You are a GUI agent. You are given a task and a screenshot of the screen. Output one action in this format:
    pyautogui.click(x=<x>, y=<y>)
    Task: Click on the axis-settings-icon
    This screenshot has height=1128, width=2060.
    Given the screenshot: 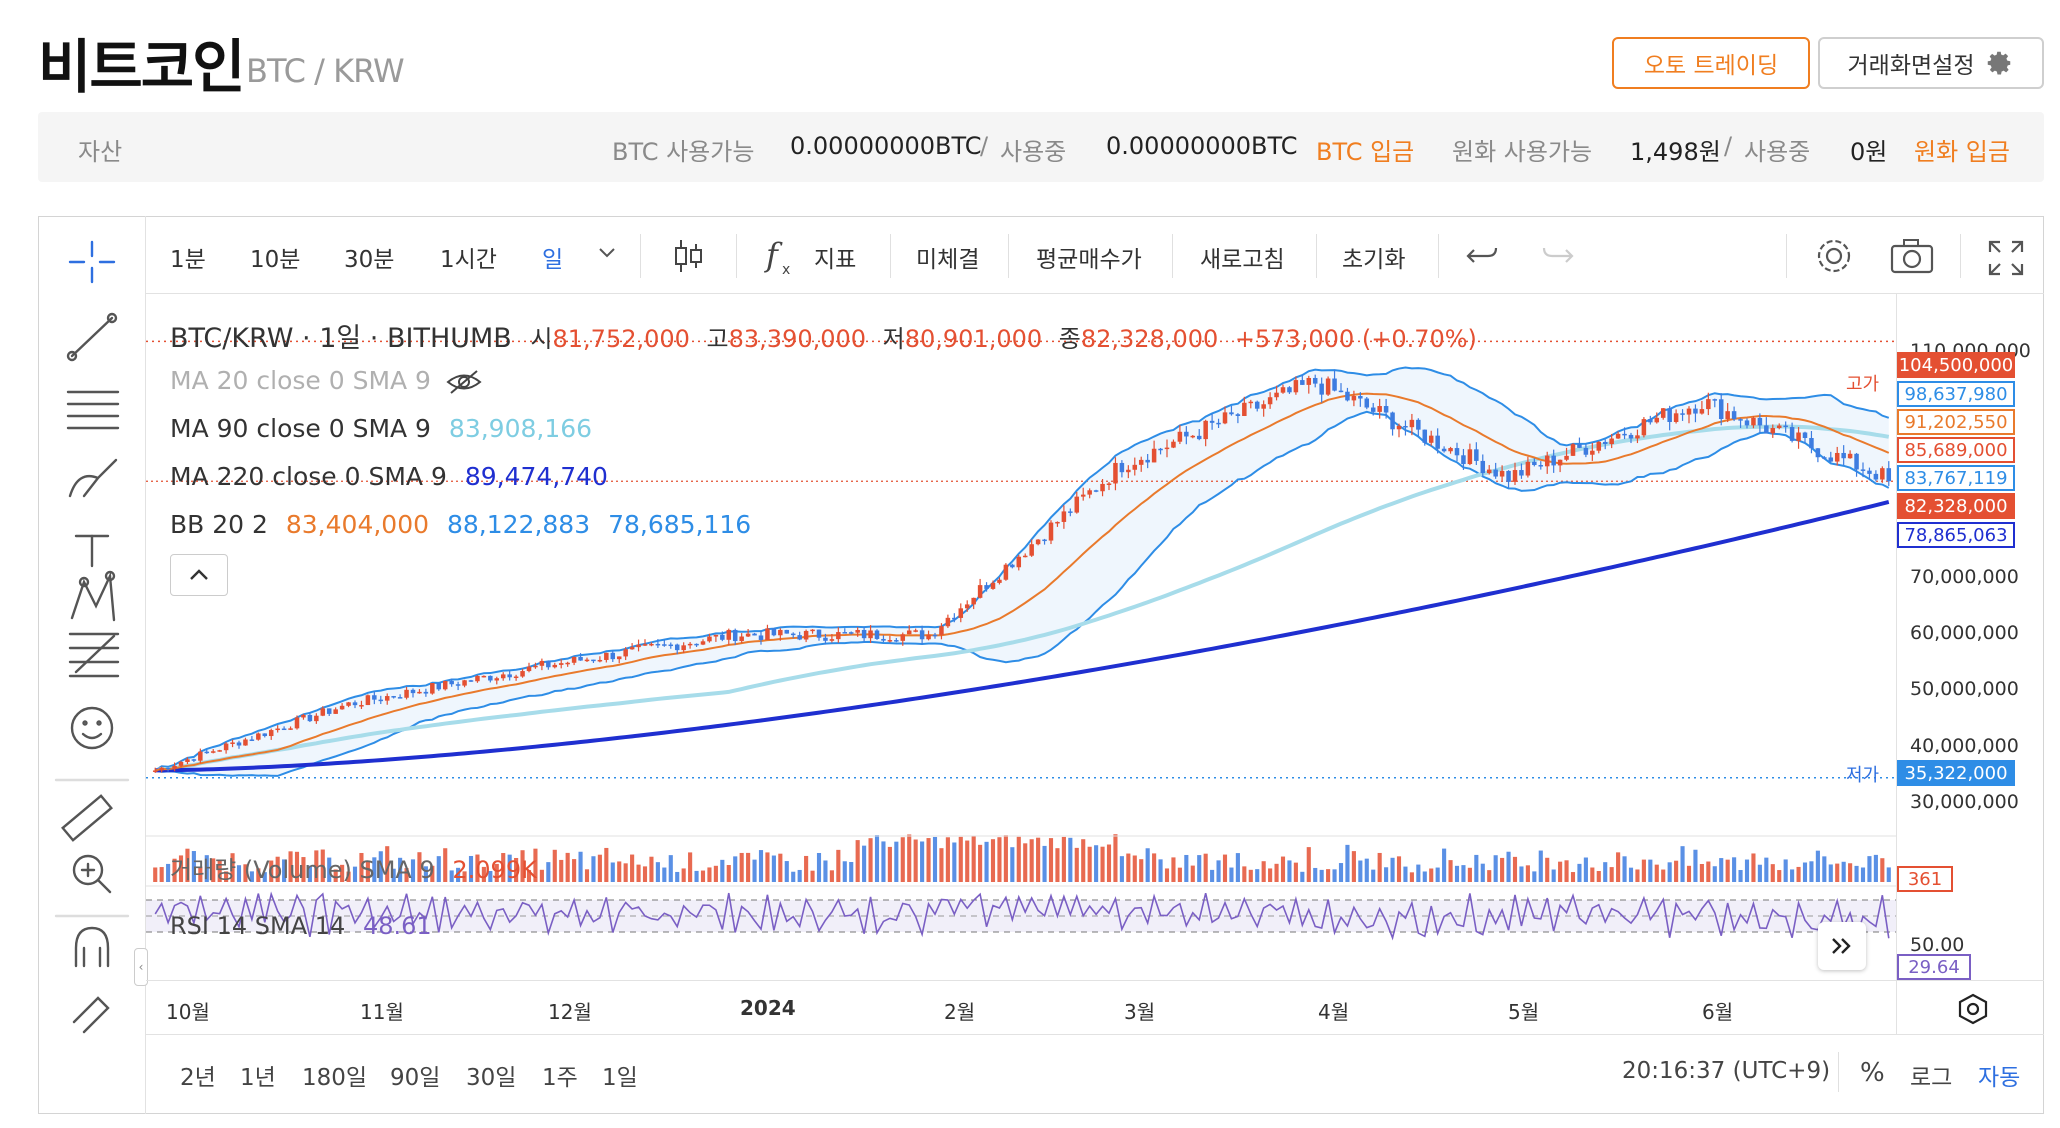 What is the action you would take?
    pyautogui.click(x=1973, y=1009)
    